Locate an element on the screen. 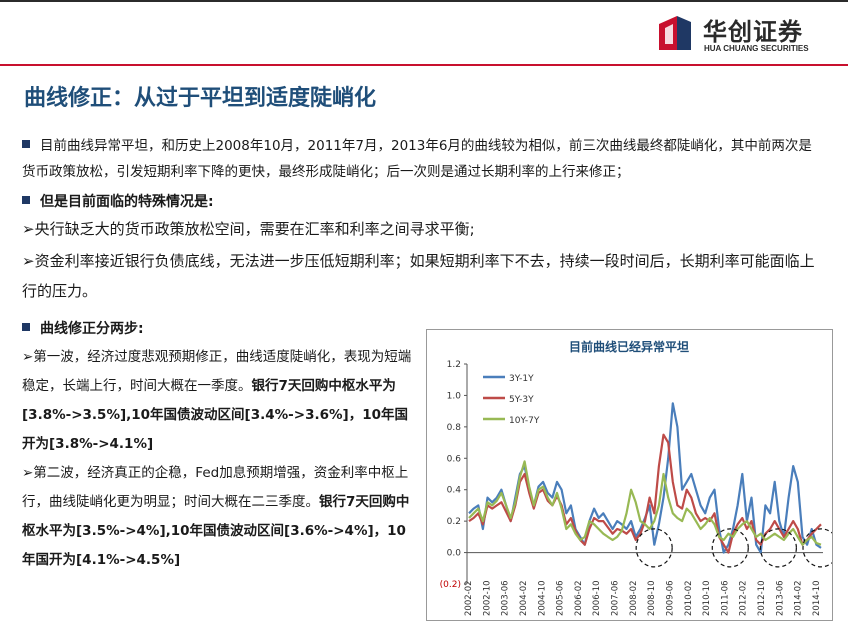  x-tick-label: 2009-06 is located at coordinates (670, 598).